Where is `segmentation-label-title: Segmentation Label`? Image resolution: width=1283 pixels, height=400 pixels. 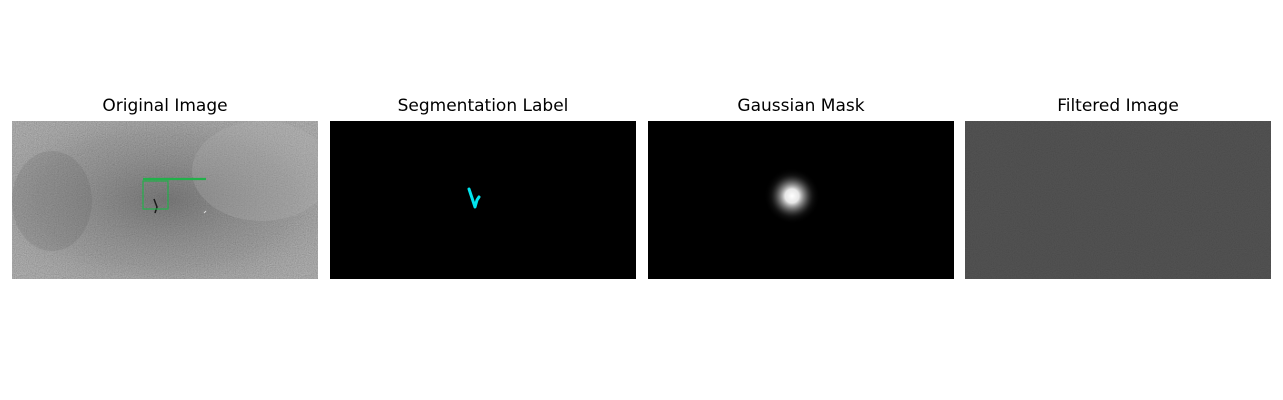
segmentation-label-title: Segmentation Label is located at coordinates (483, 106).